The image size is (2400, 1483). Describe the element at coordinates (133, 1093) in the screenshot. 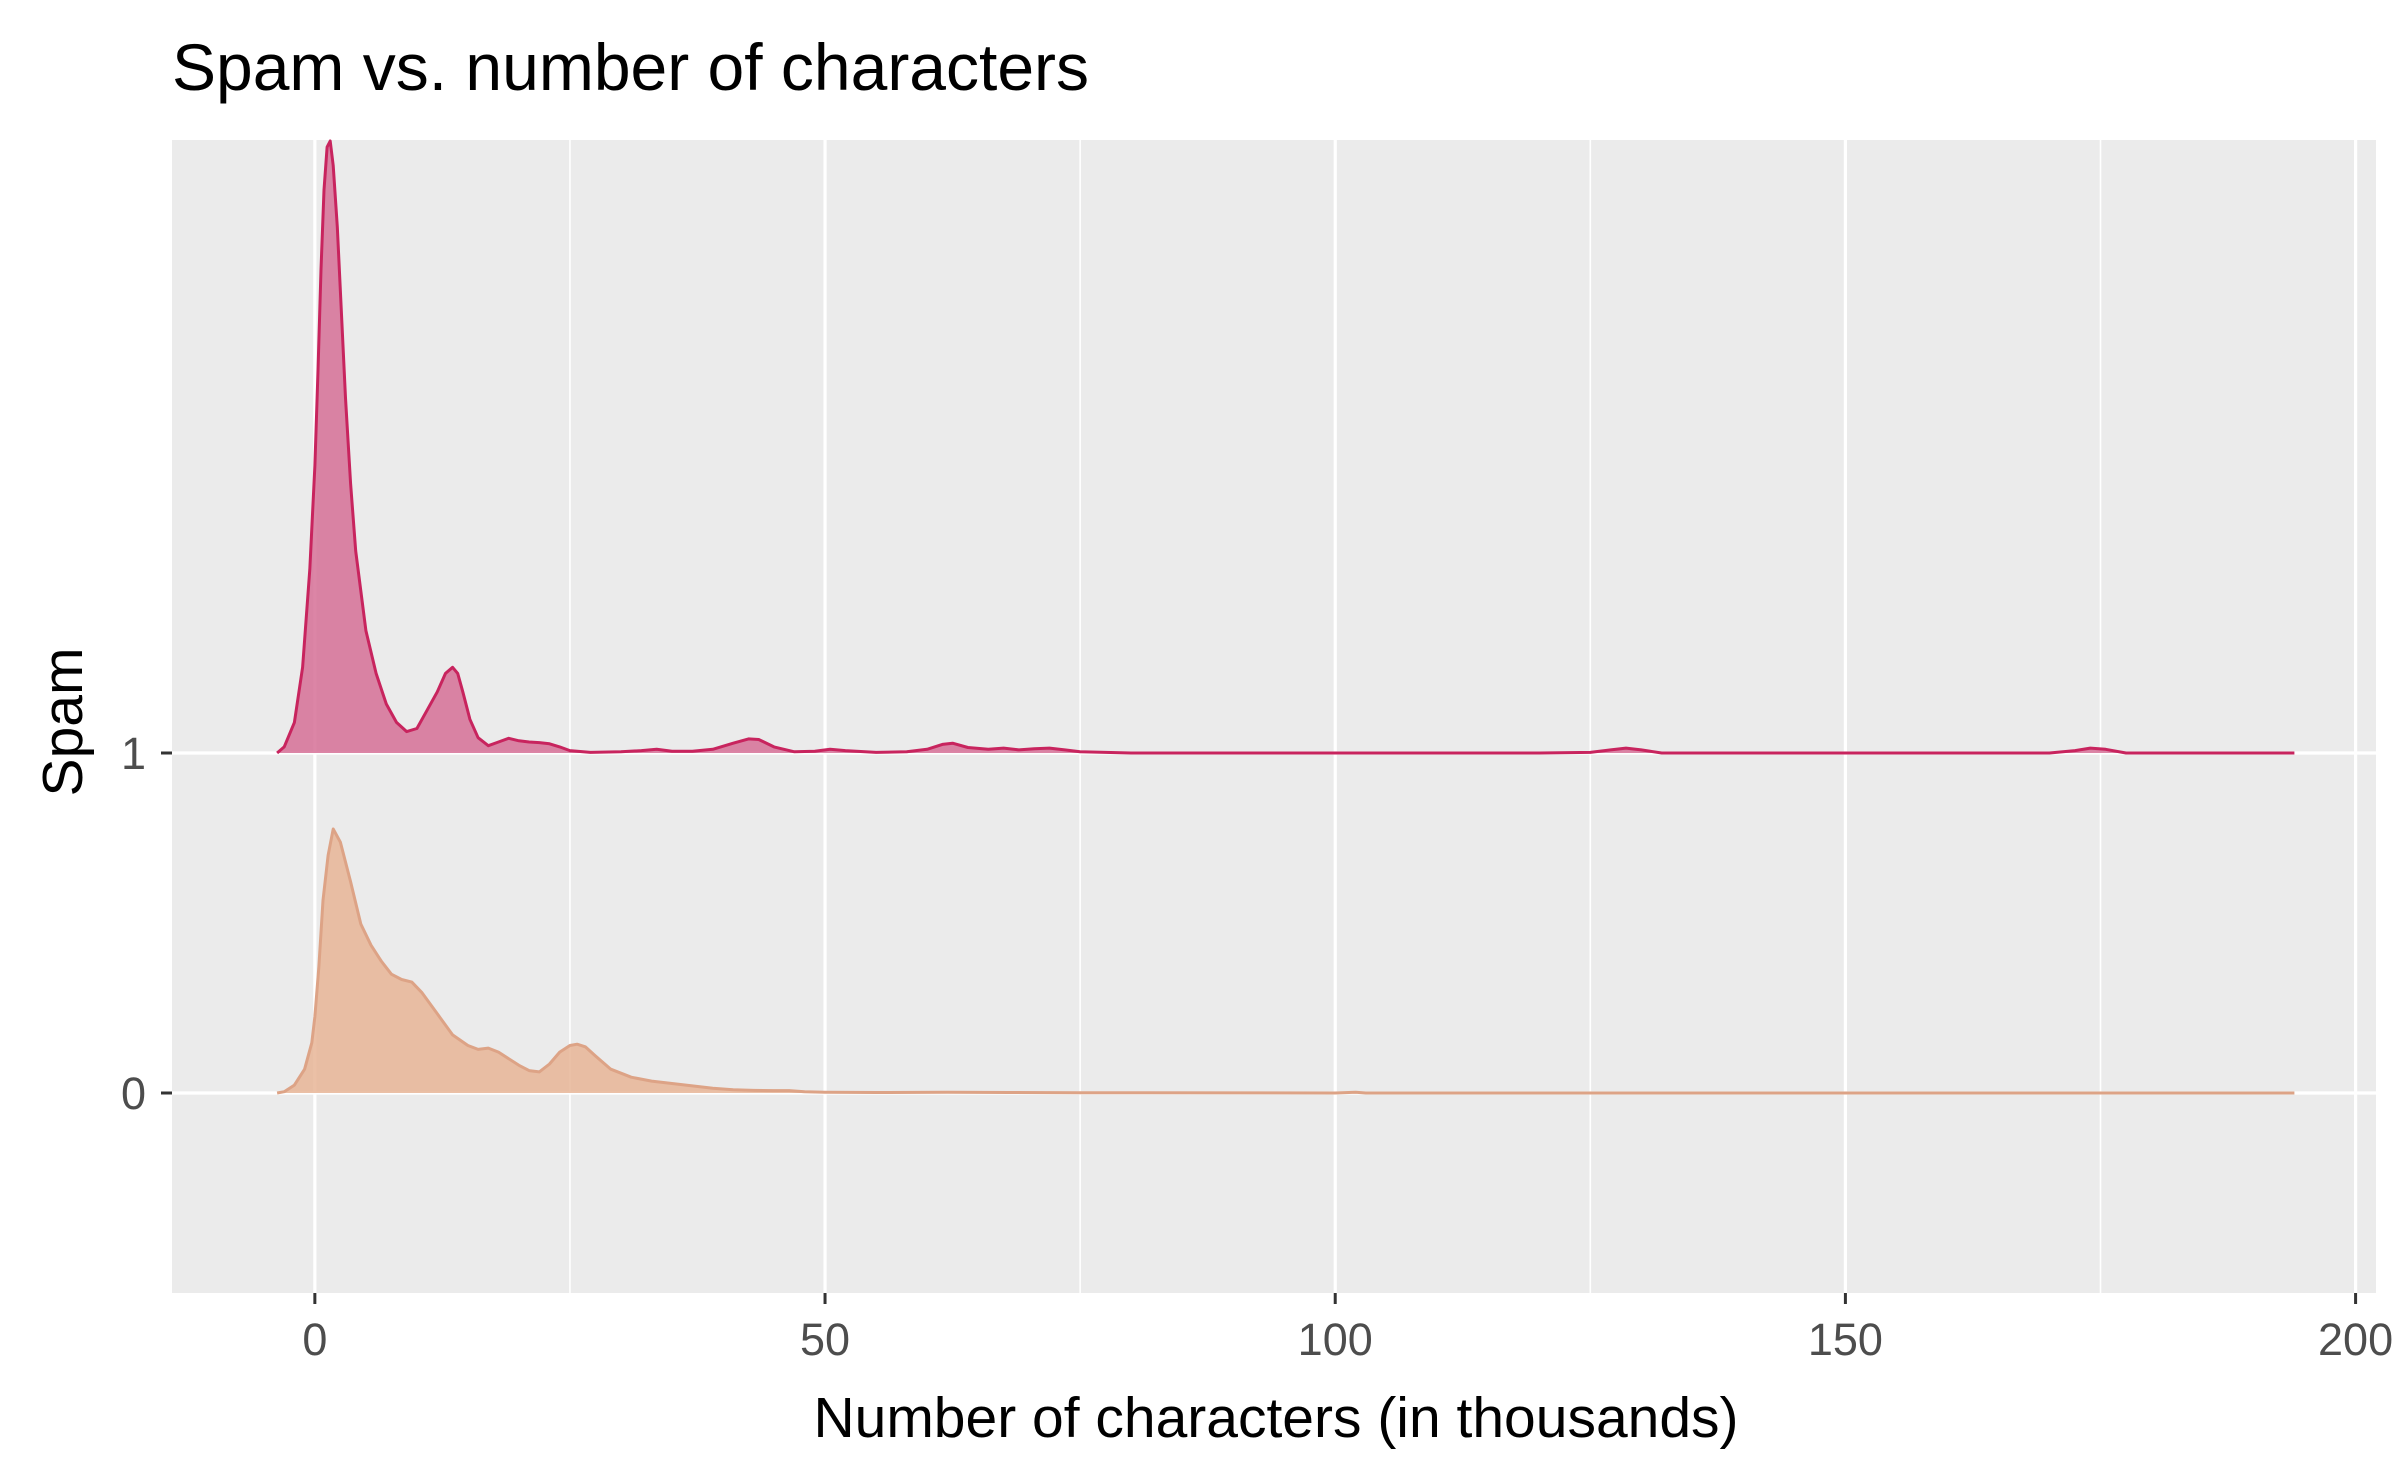

I see `y-tick-label: 0` at that location.